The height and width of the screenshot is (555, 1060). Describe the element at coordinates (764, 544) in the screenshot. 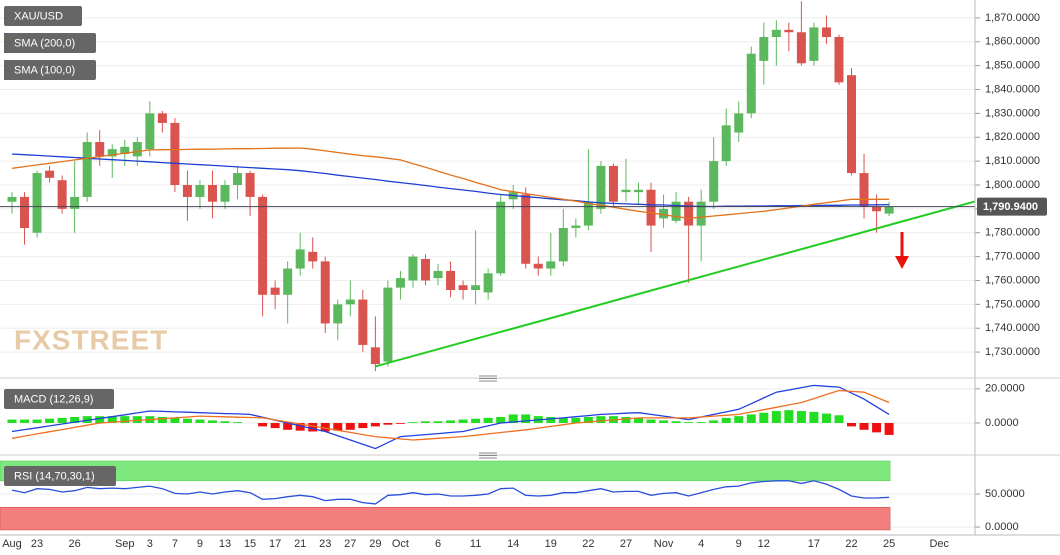

I see `x-tick-label: 12` at that location.